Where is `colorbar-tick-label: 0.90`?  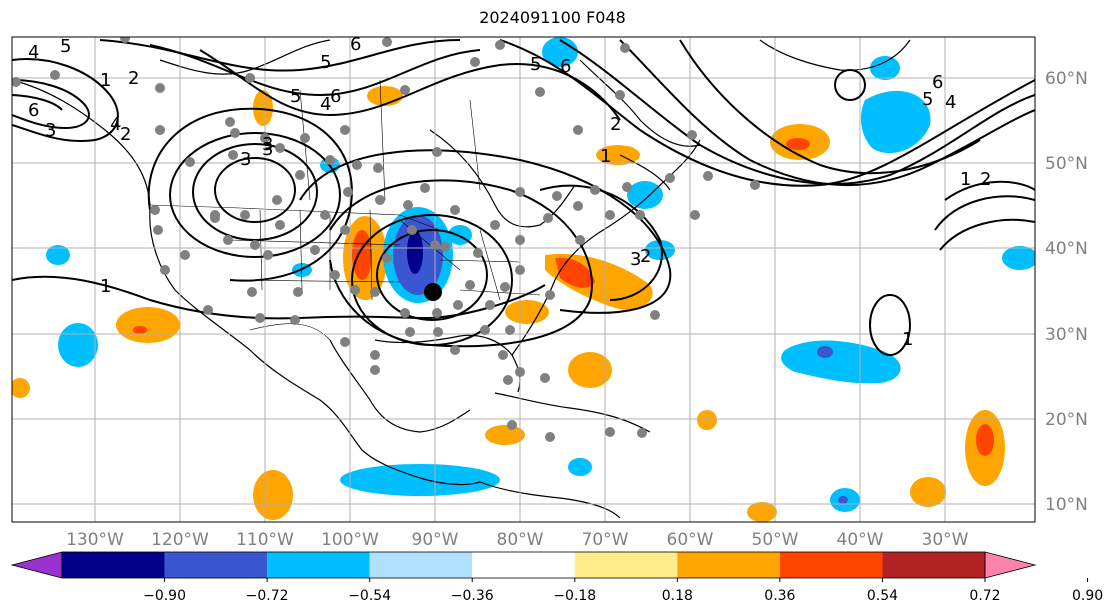 colorbar-tick-label: 0.90 is located at coordinates (1087, 596).